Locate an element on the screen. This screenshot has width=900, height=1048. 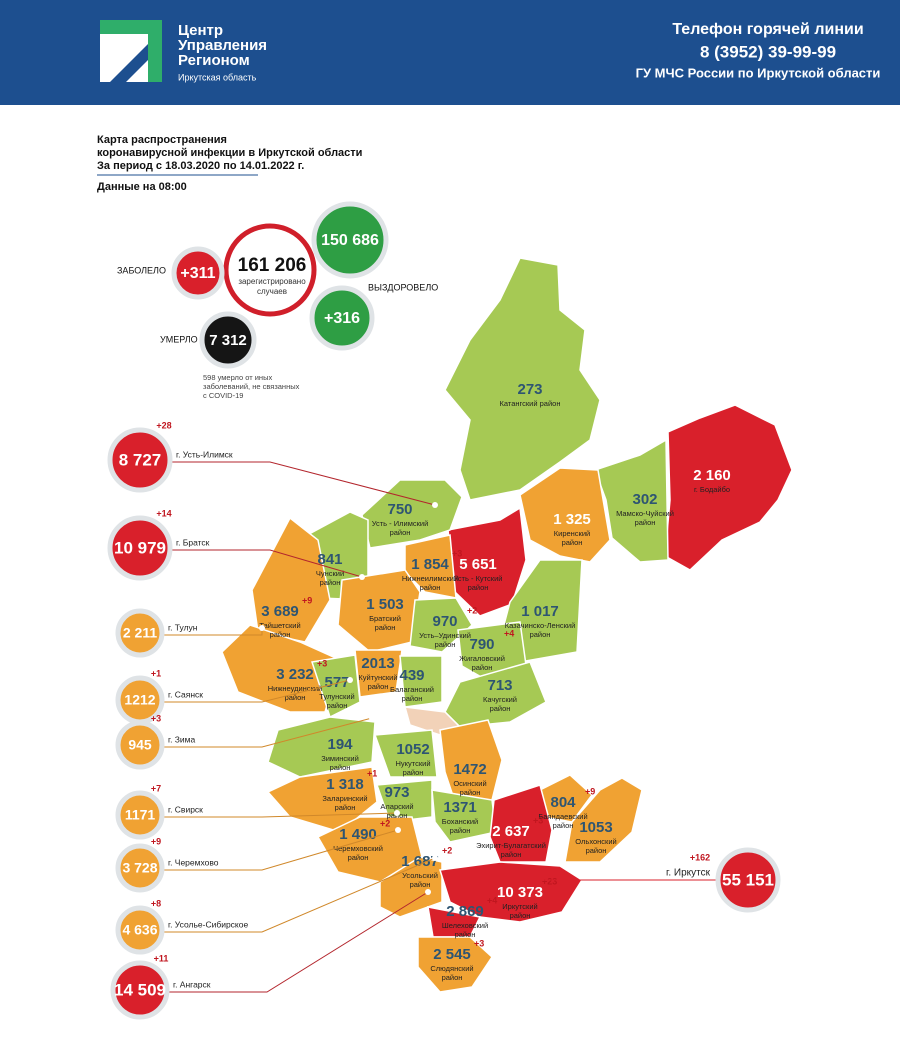
city-delta: +162 is located at coordinates (700, 857).